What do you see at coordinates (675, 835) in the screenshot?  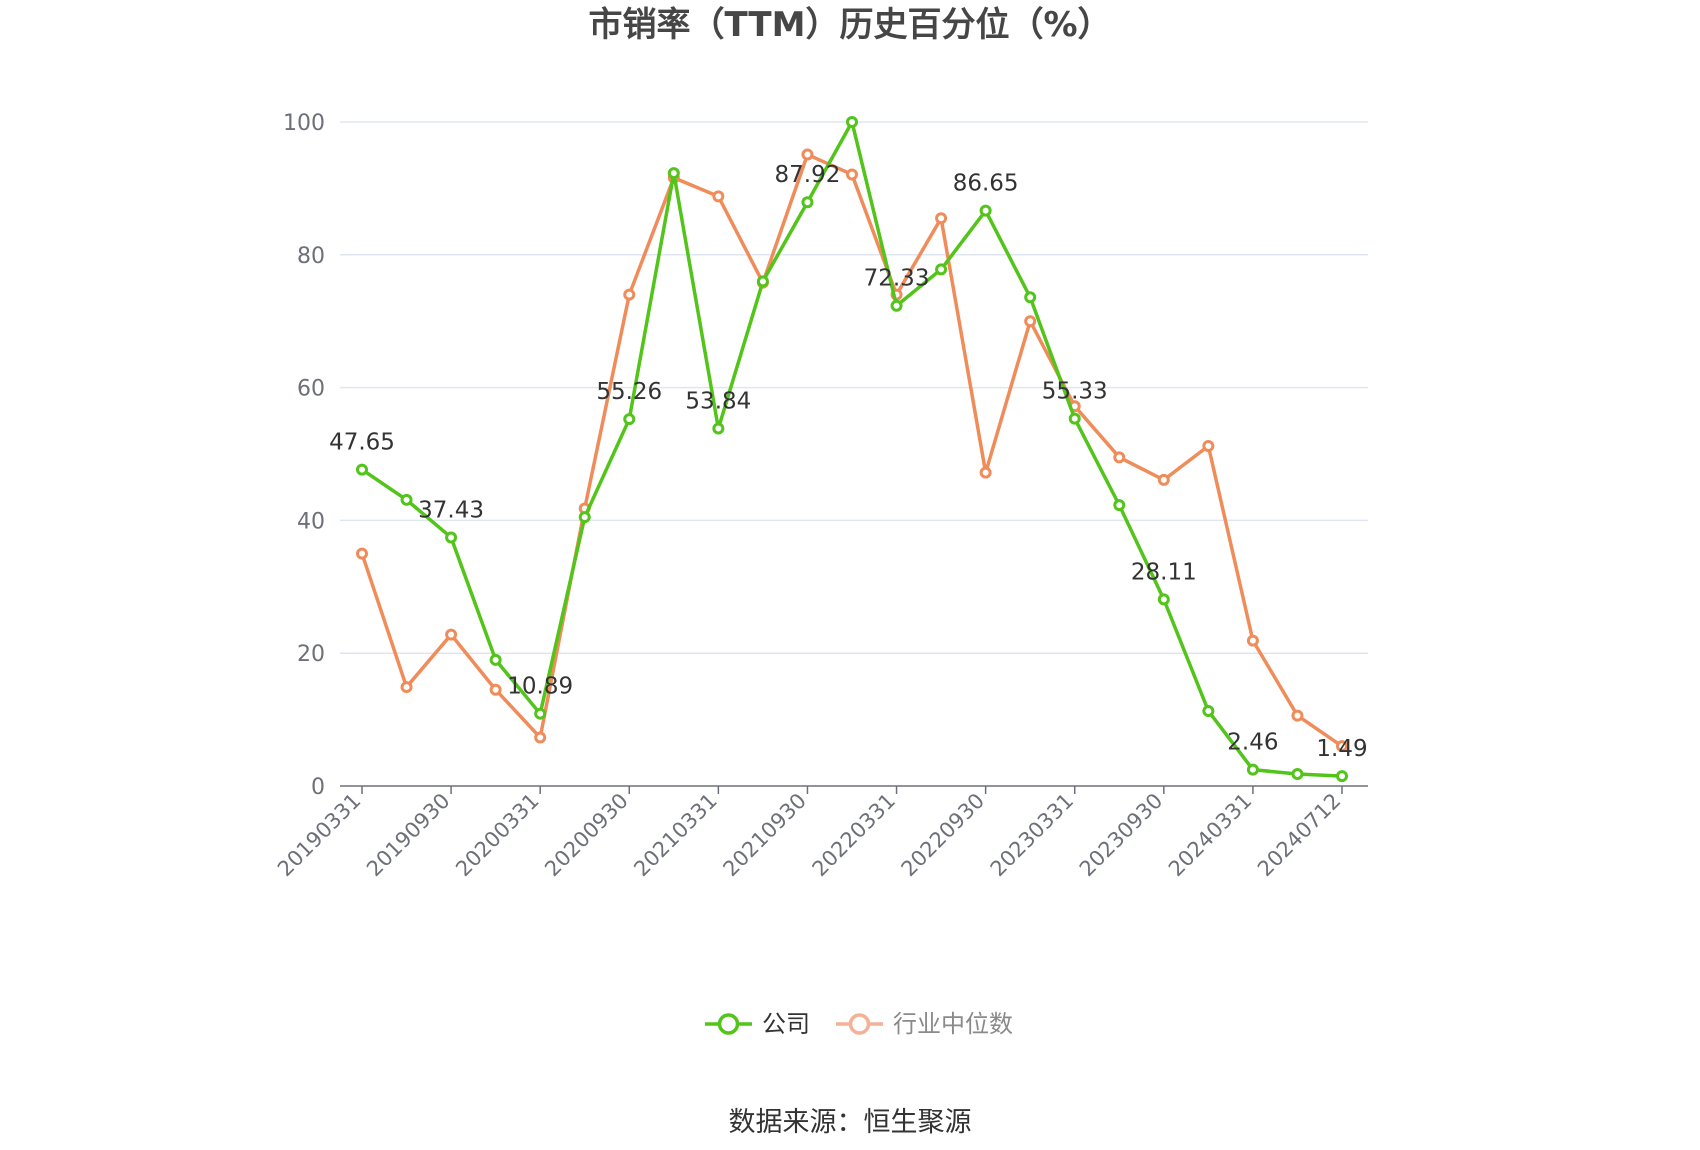 I see `x-tick-label: 20210331` at bounding box center [675, 835].